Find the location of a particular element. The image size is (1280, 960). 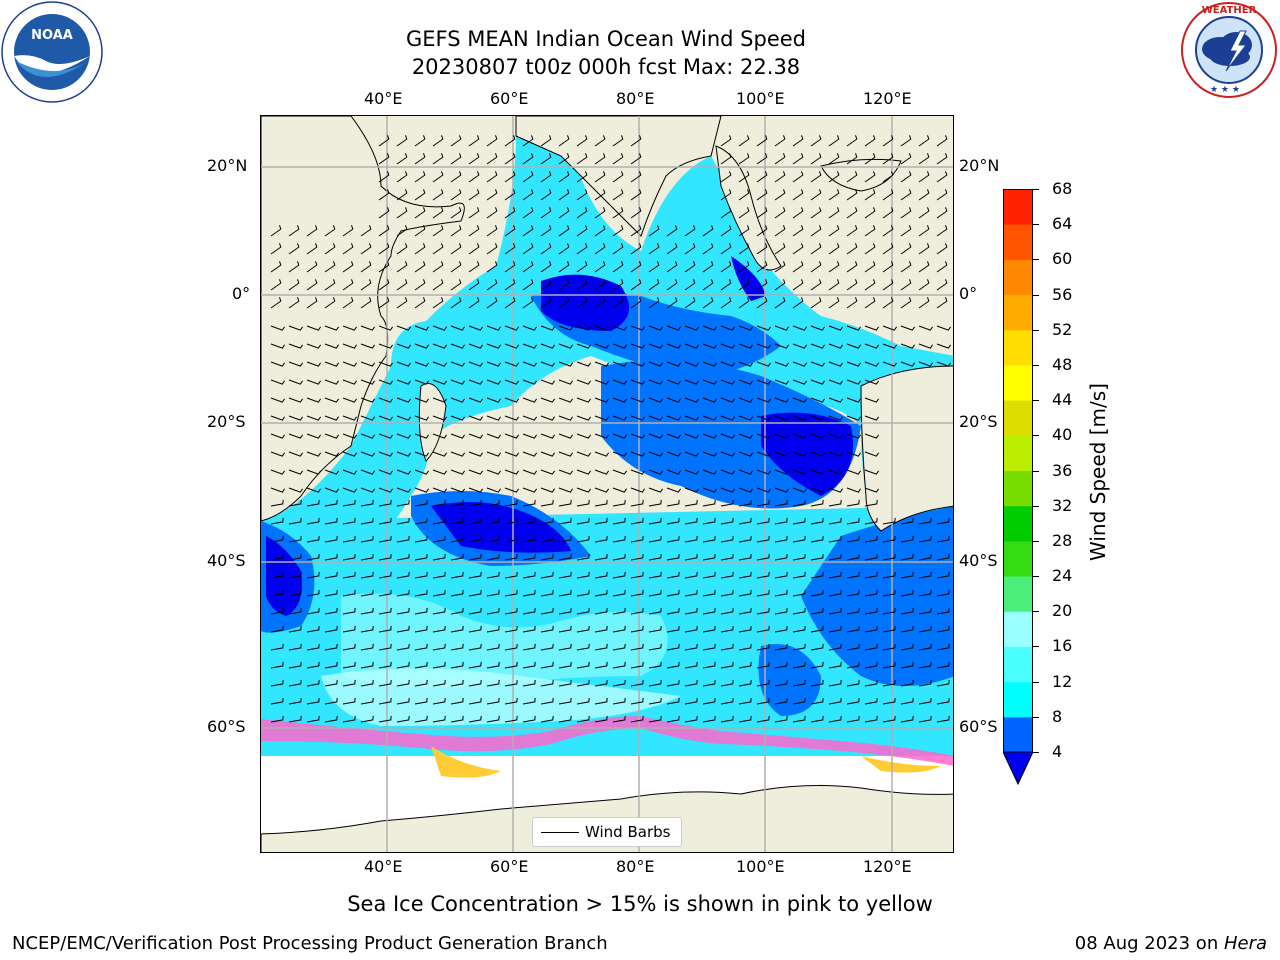

colorbar-segment is located at coordinates (1018, 664).